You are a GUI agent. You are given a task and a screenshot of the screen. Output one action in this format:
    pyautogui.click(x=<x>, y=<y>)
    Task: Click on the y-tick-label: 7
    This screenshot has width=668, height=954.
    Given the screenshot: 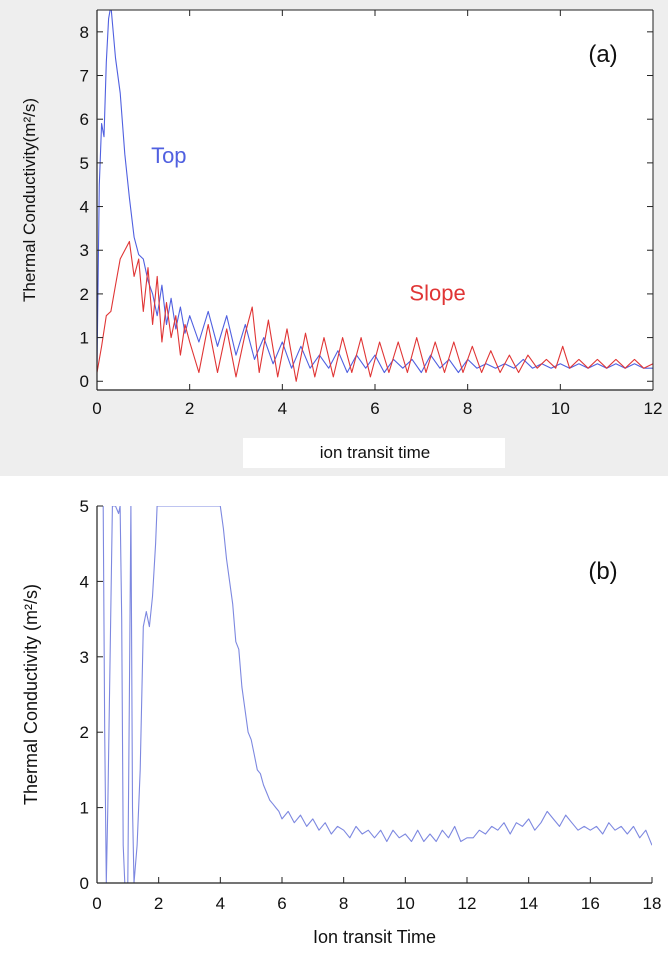 What is the action you would take?
    pyautogui.click(x=84, y=75)
    